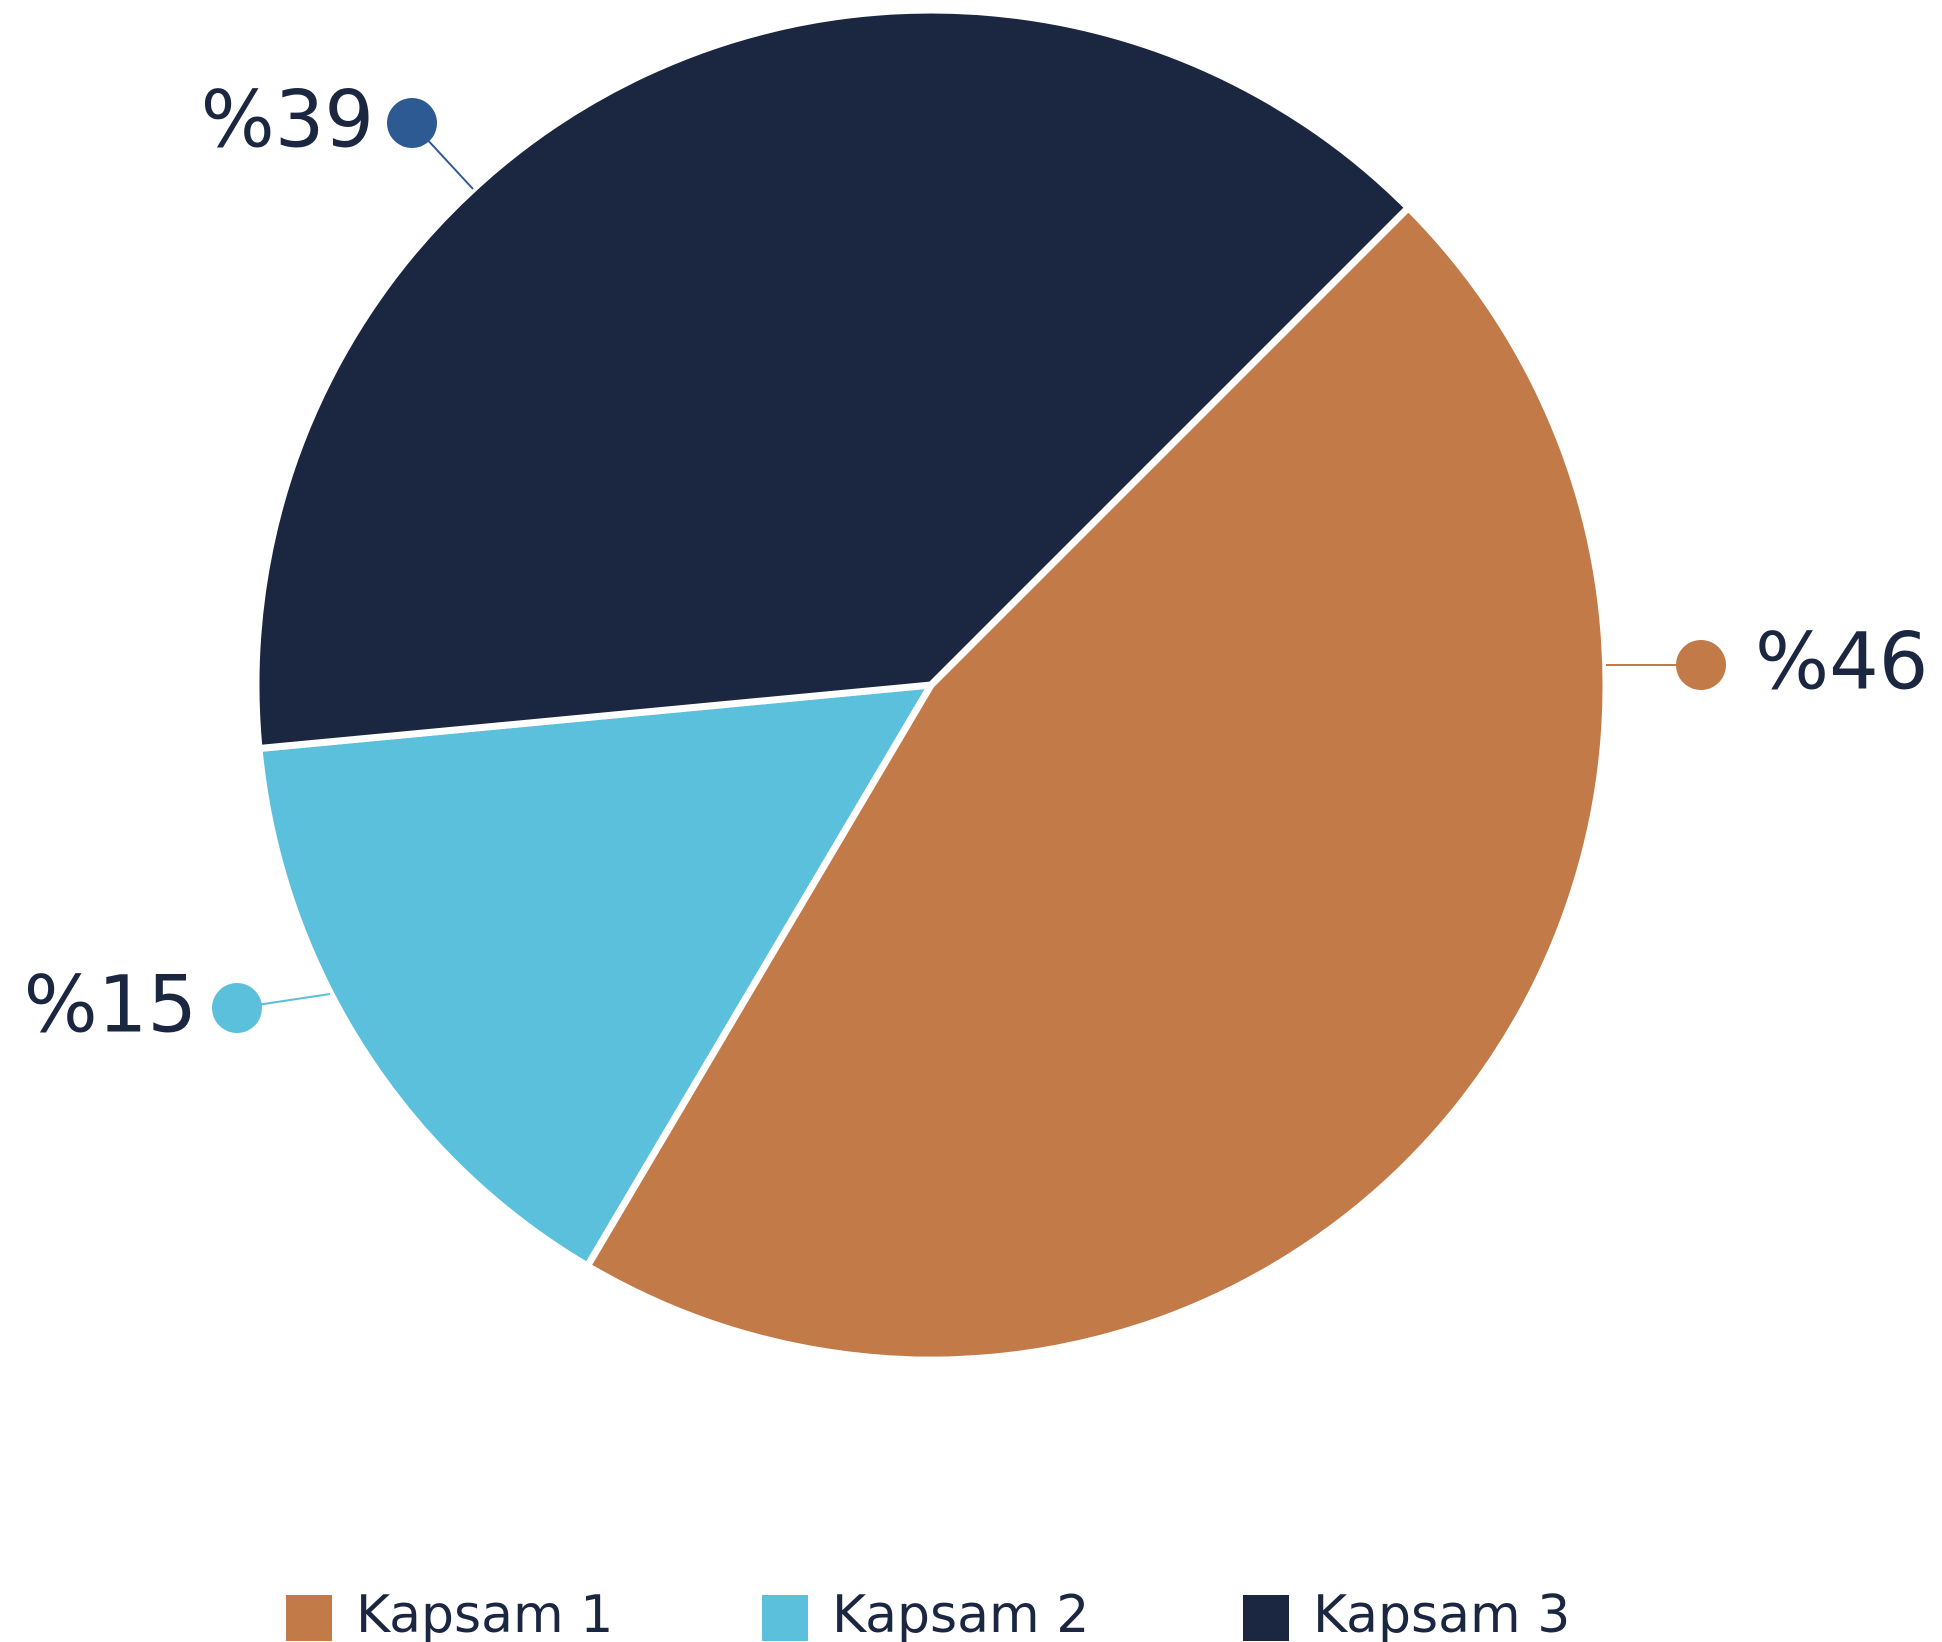  I want to click on data-label: %39, so click(287, 120).